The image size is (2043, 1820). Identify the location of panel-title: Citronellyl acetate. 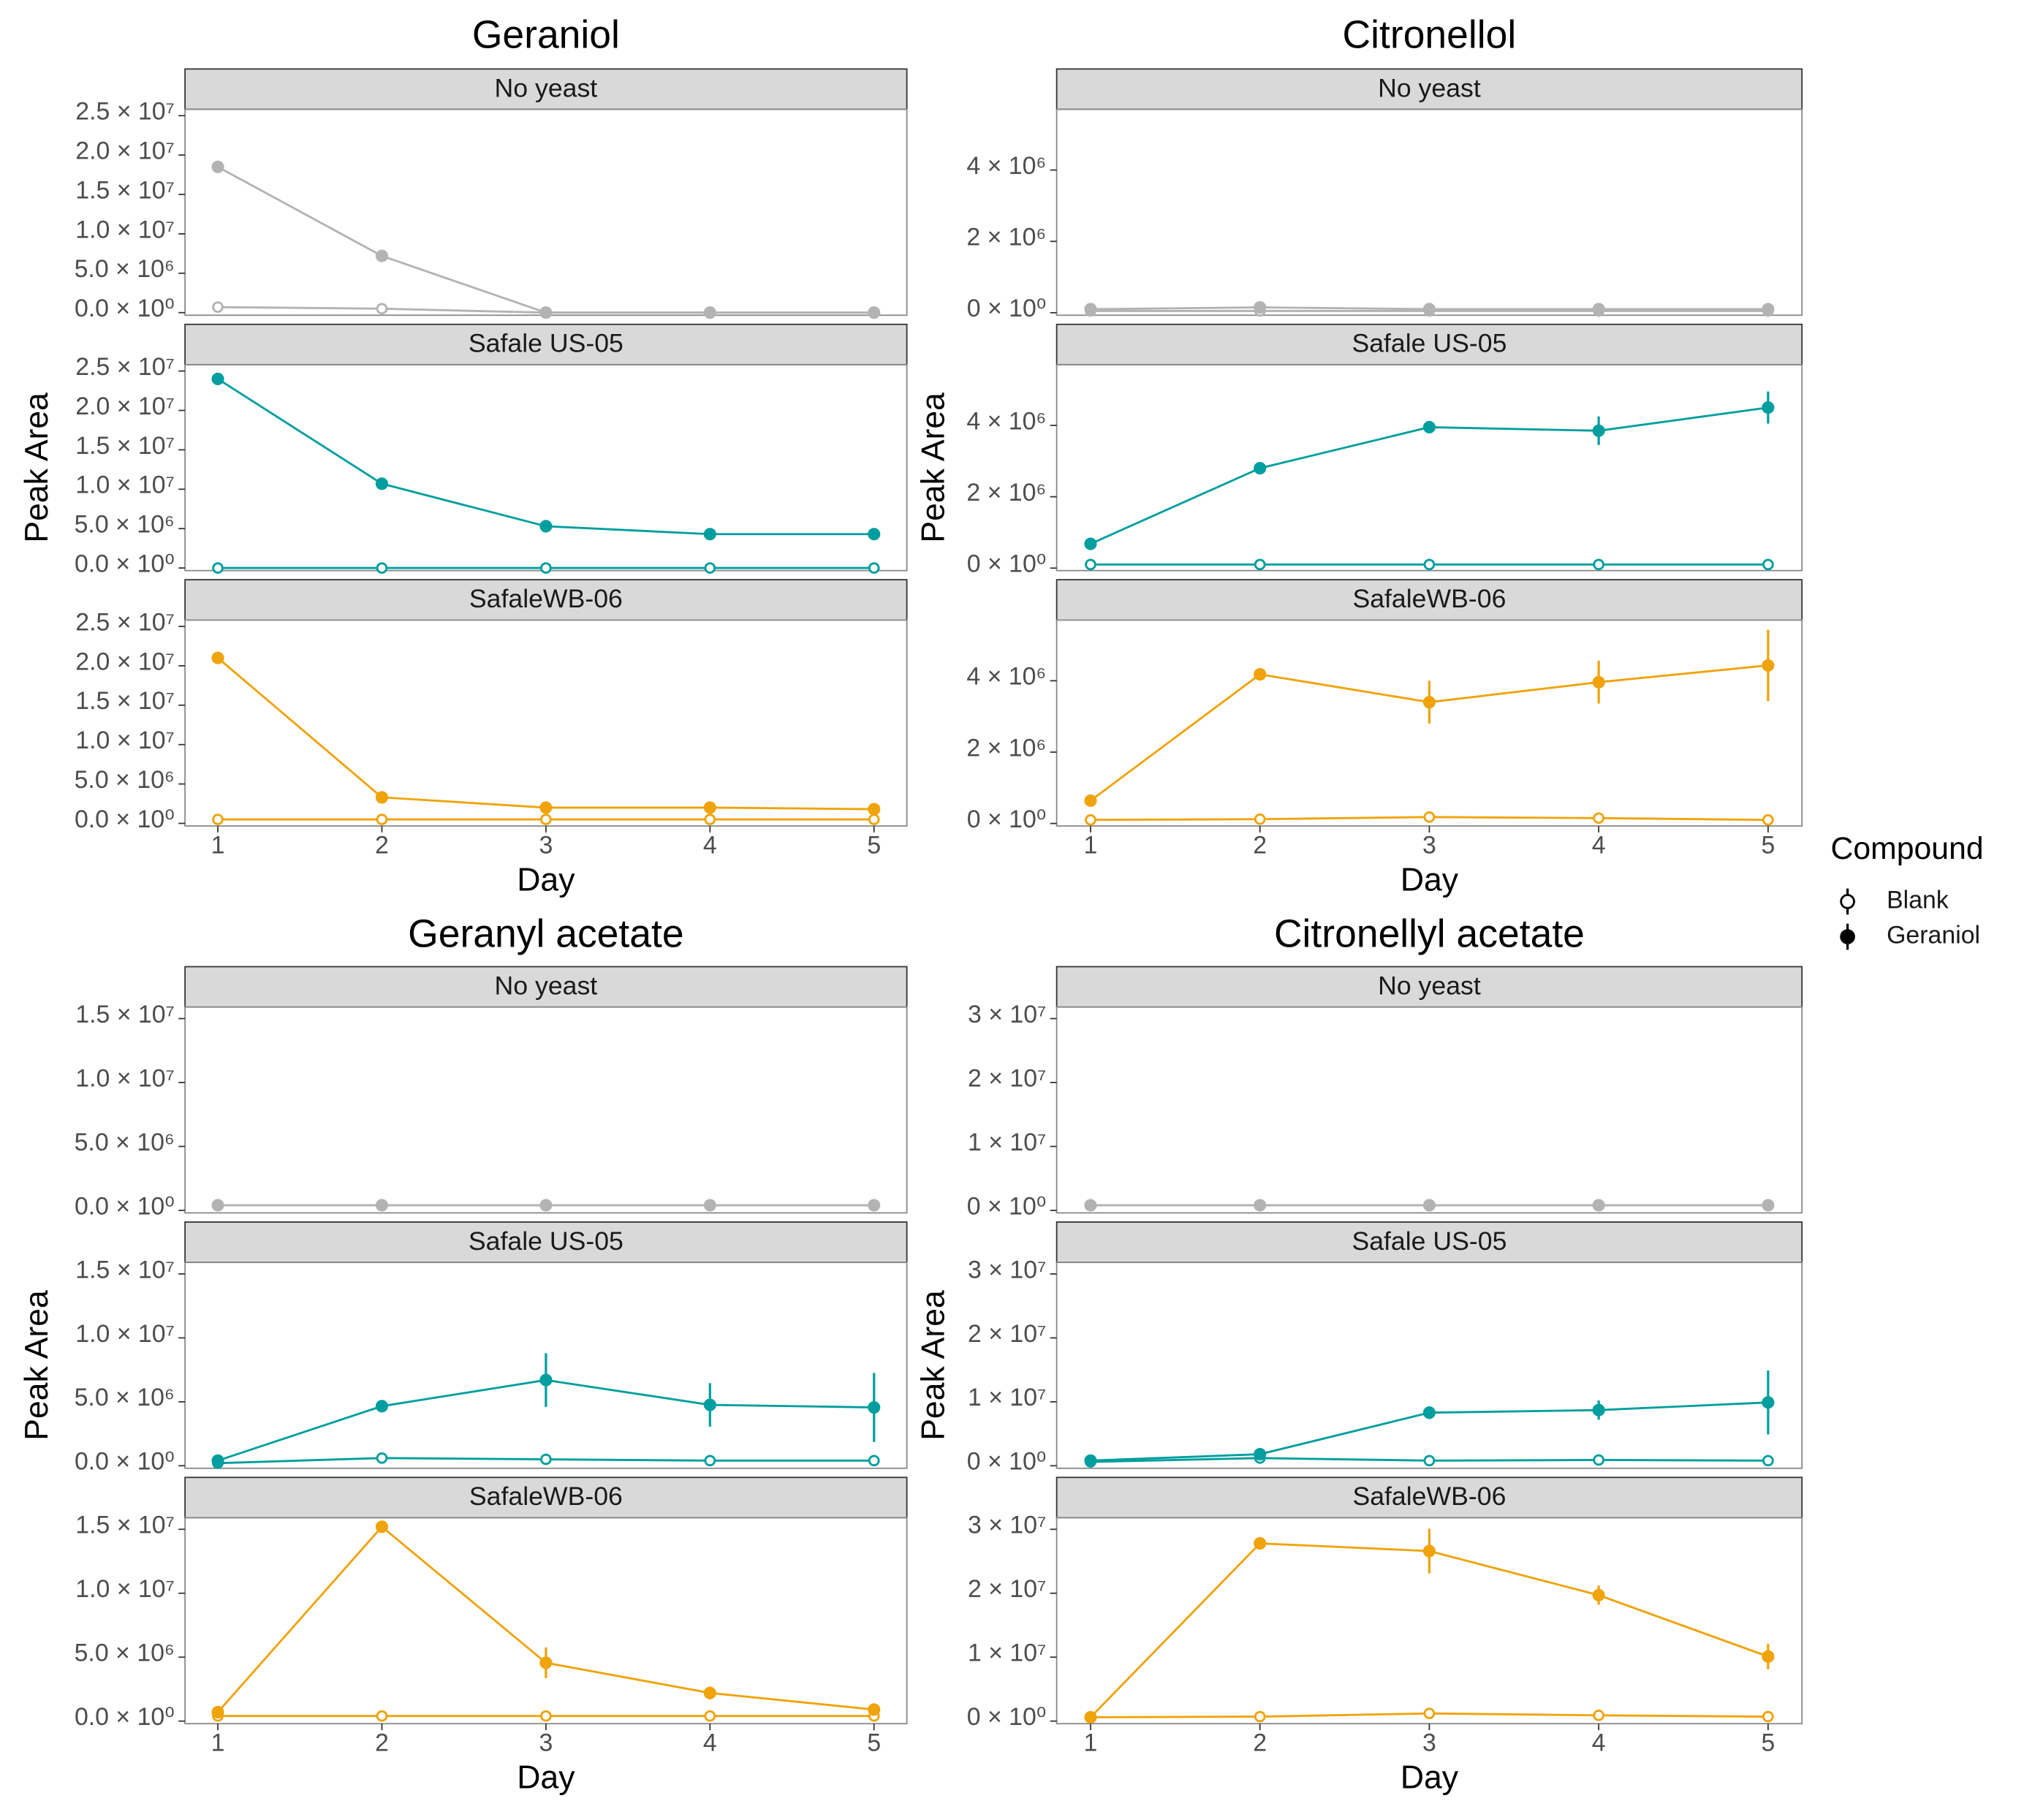
(1429, 934).